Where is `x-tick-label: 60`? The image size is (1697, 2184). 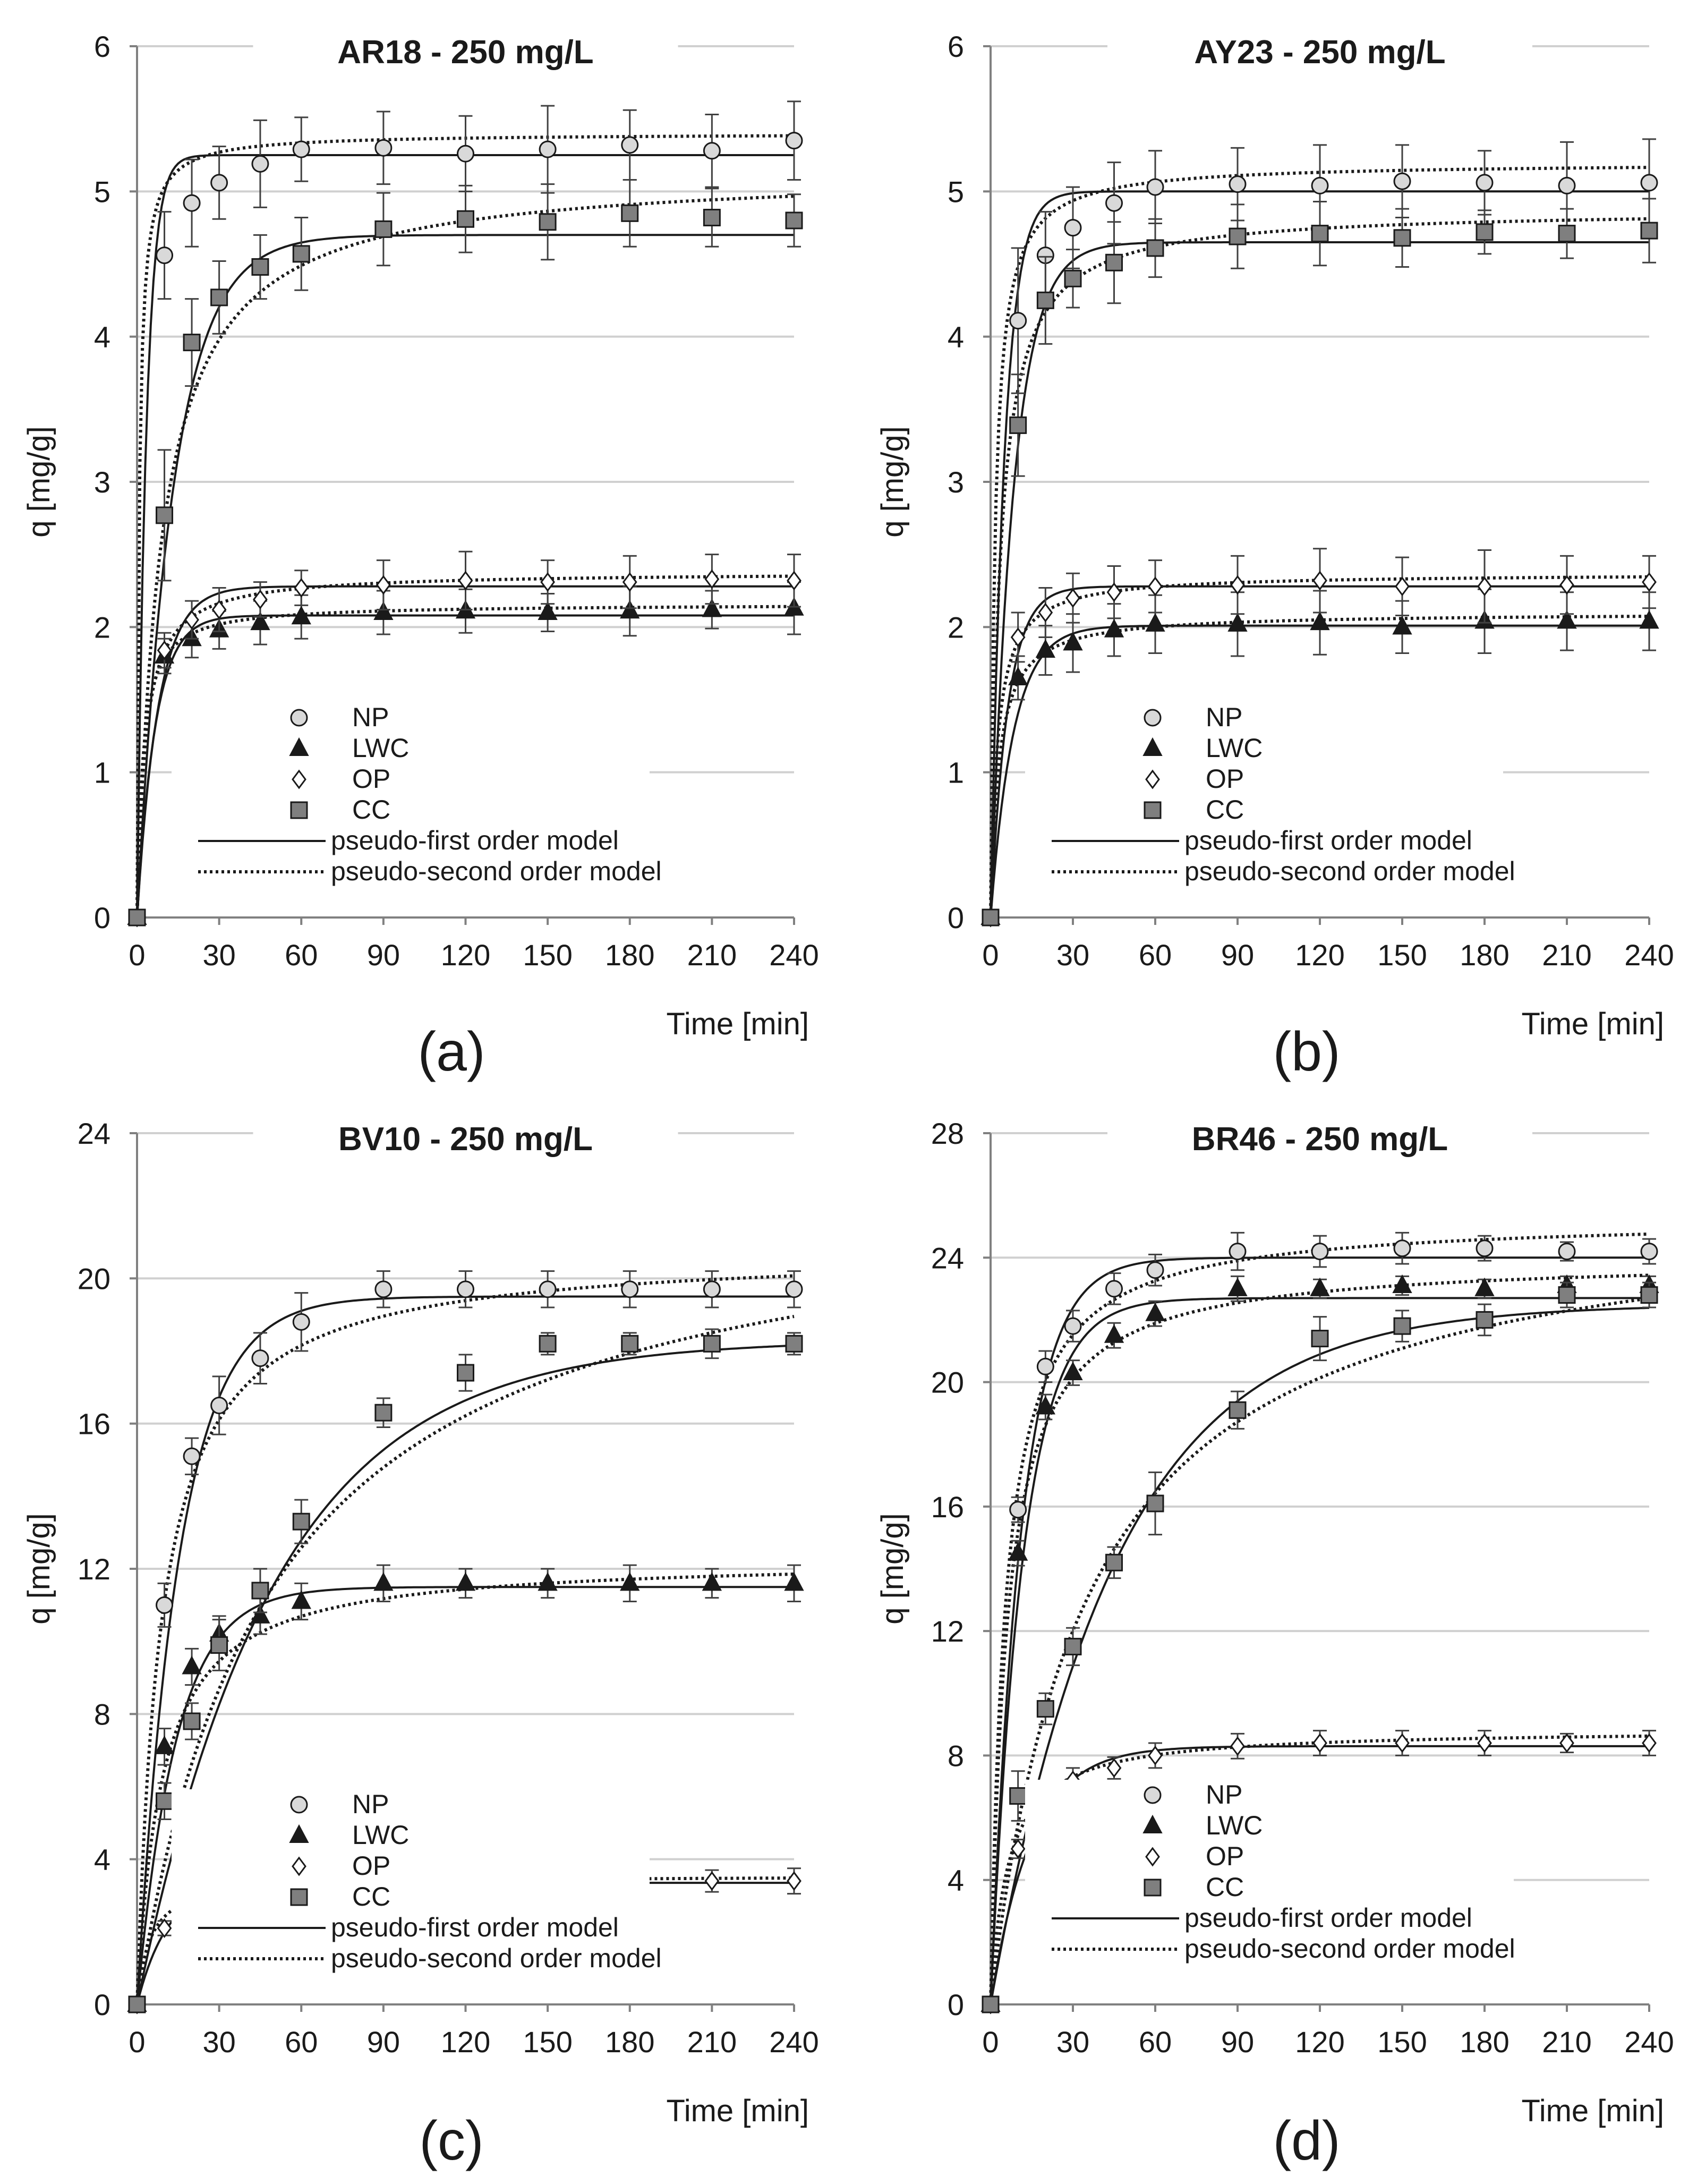
x-tick-label: 60 is located at coordinates (1155, 2042).